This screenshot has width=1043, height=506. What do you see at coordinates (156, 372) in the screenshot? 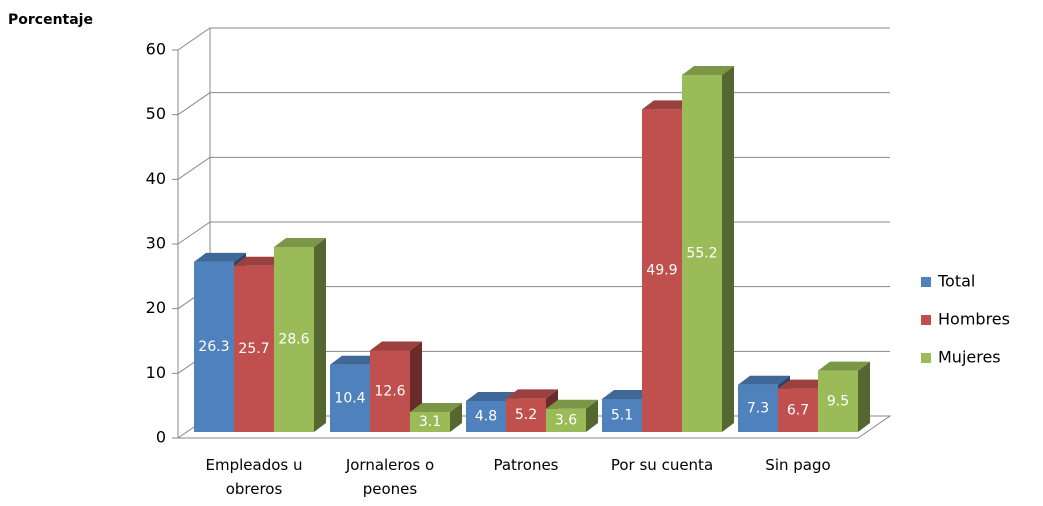
I see `y-tick-label: 10` at bounding box center [156, 372].